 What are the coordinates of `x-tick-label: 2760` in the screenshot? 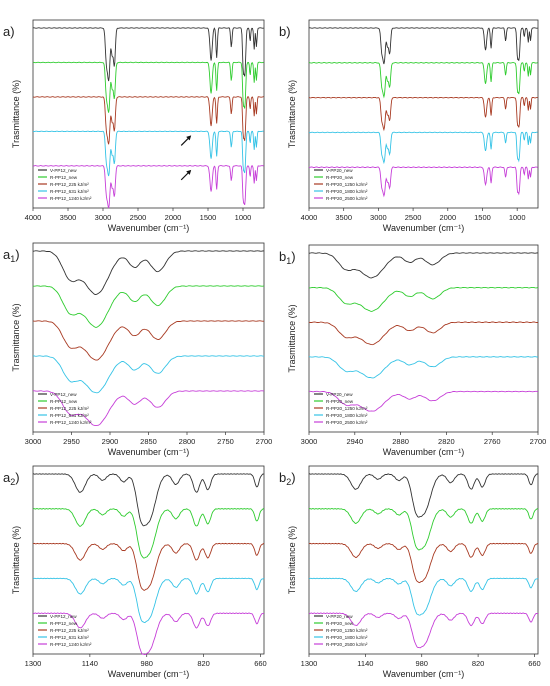 It's located at (492, 441).